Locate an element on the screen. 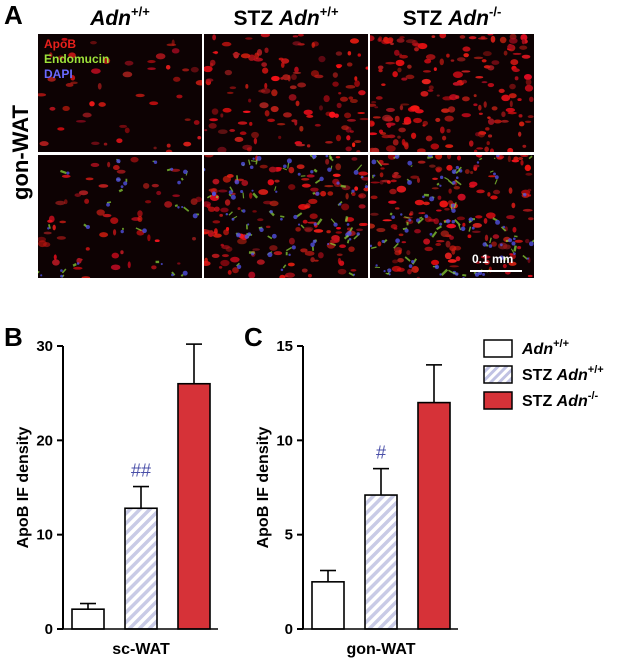  panel-b-letter: B is located at coordinates (13, 337).